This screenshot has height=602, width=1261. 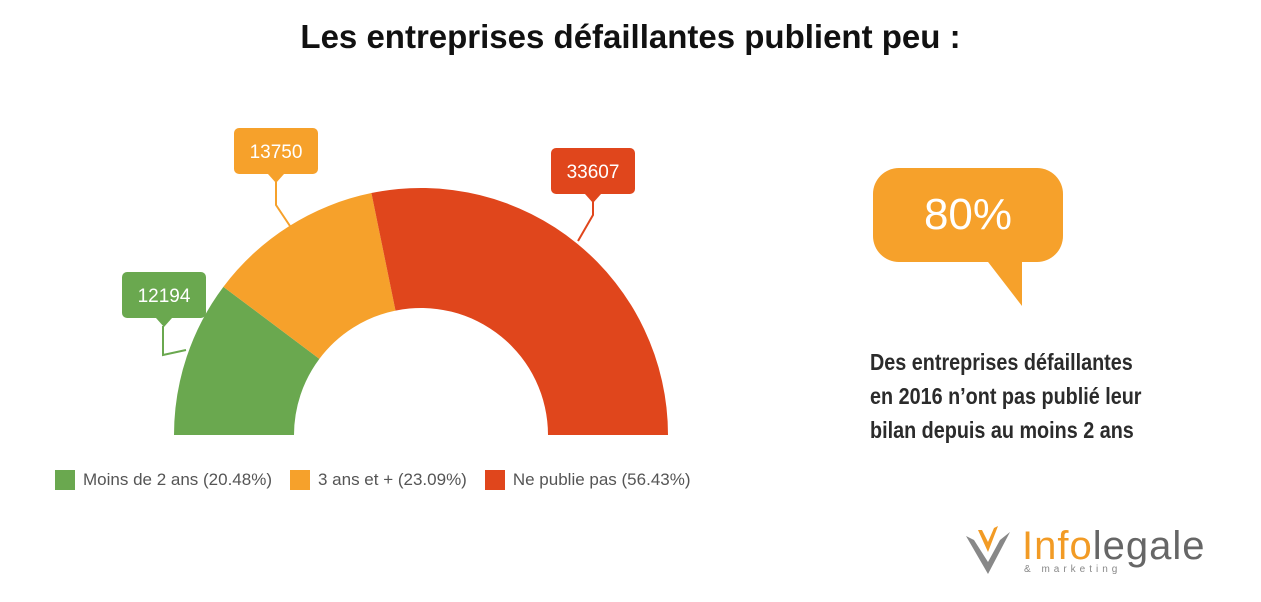 What do you see at coordinates (1006, 396) in the screenshot?
I see `caption-line: en 2016 n’ont pas publié leur` at bounding box center [1006, 396].